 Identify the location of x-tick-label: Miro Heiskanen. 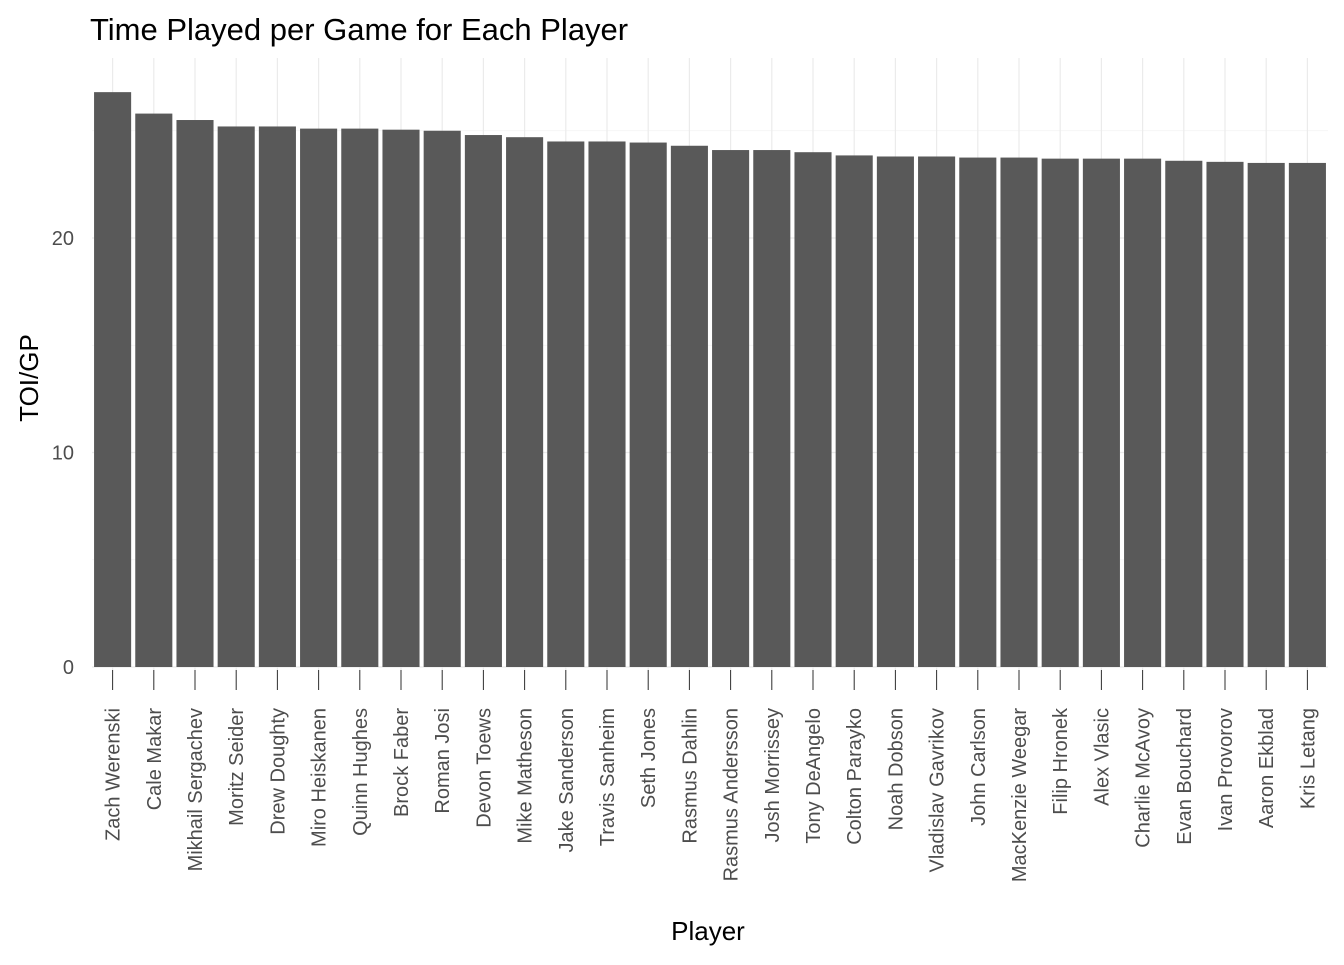
(320, 777).